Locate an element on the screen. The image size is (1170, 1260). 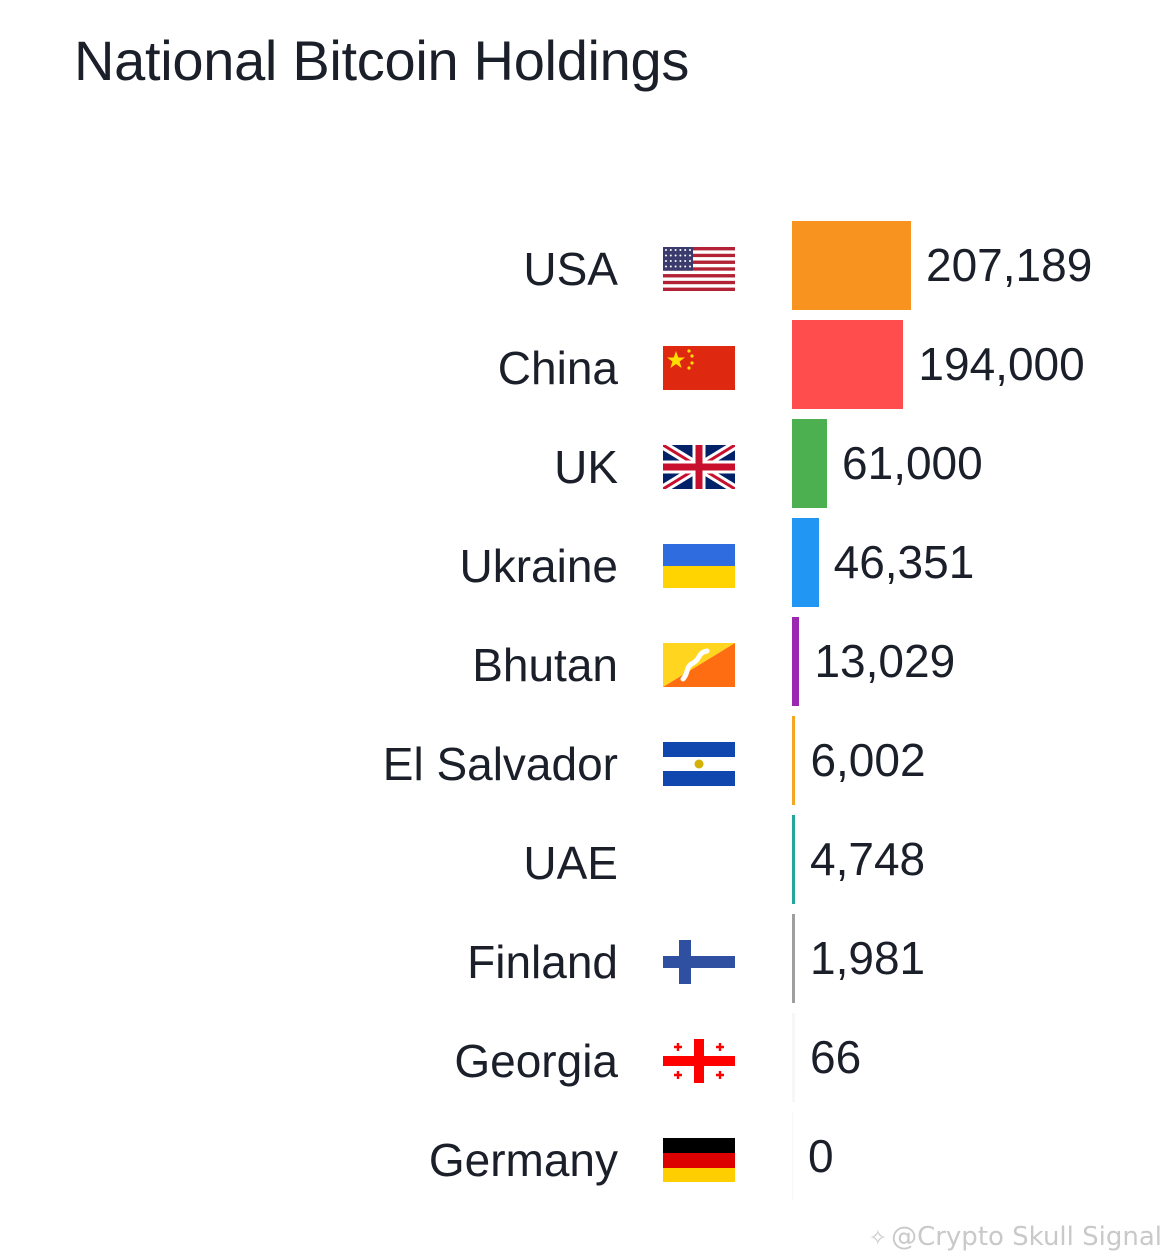
country-label-ukraine: Ukraine is located at coordinates (538, 566).